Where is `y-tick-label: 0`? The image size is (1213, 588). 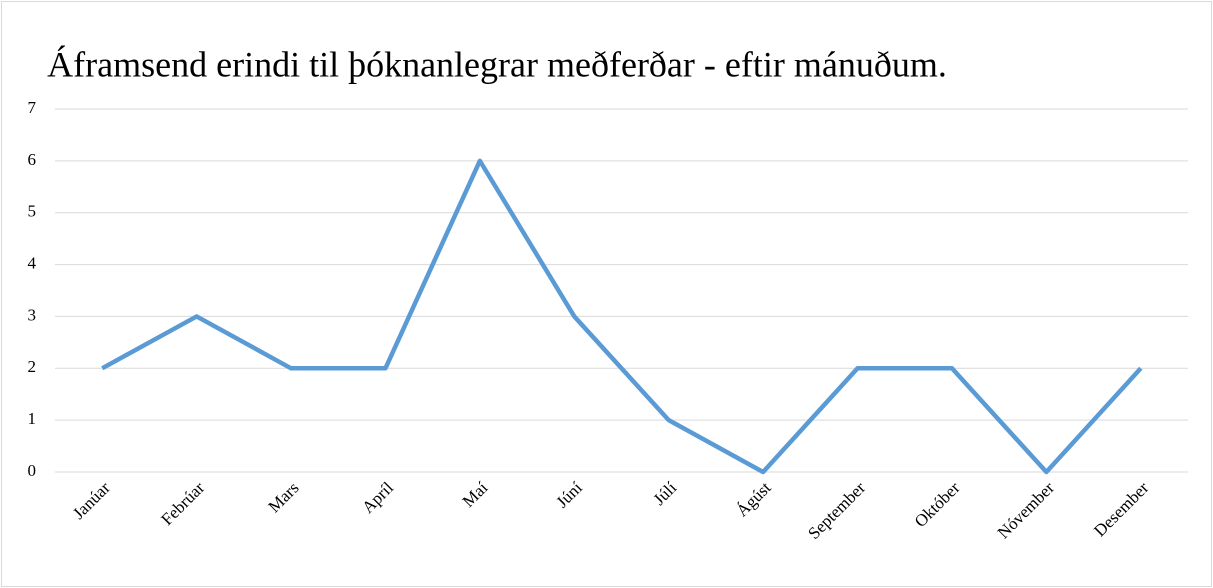
y-tick-label: 0 is located at coordinates (32, 470).